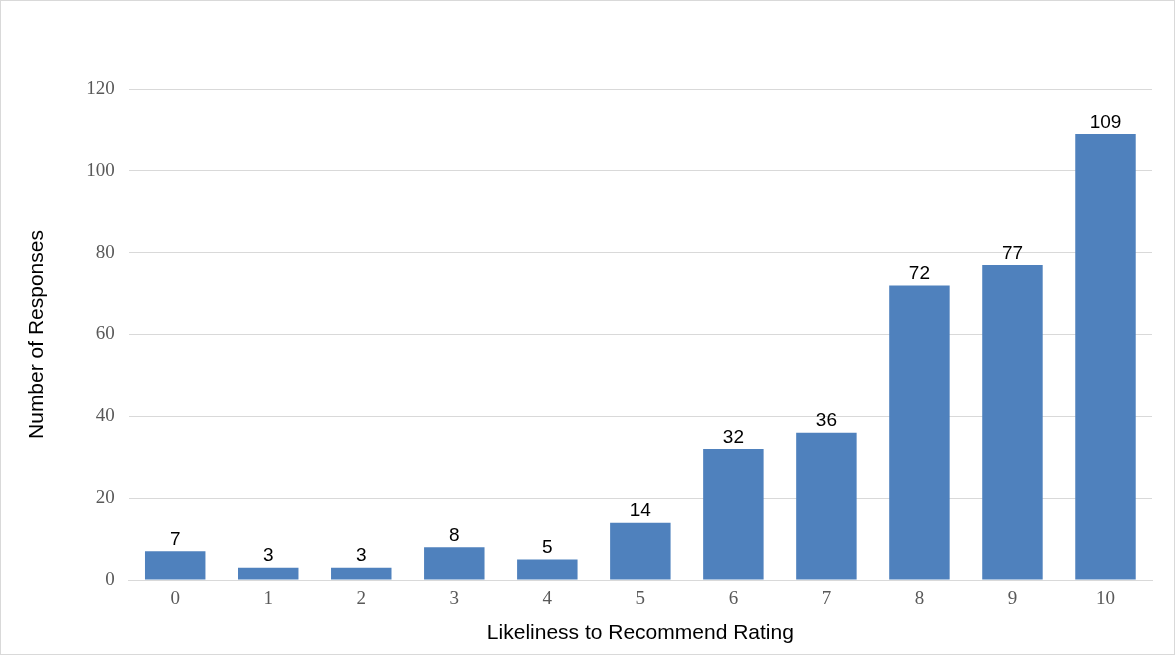  What do you see at coordinates (268, 598) in the screenshot?
I see `x-tick-label: 1` at bounding box center [268, 598].